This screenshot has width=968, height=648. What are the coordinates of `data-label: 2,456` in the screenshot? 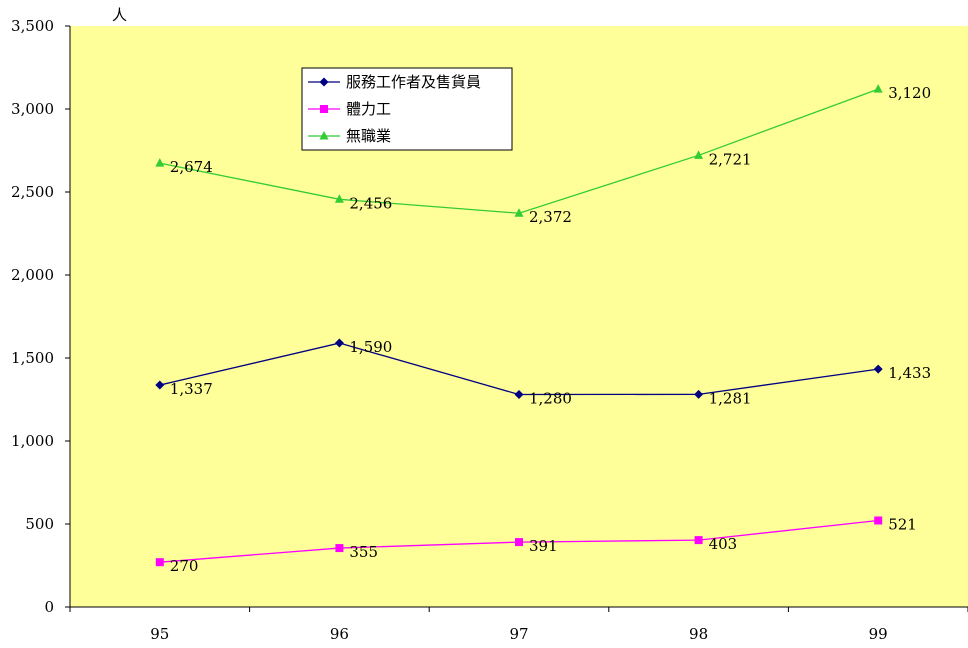 It's located at (370, 203).